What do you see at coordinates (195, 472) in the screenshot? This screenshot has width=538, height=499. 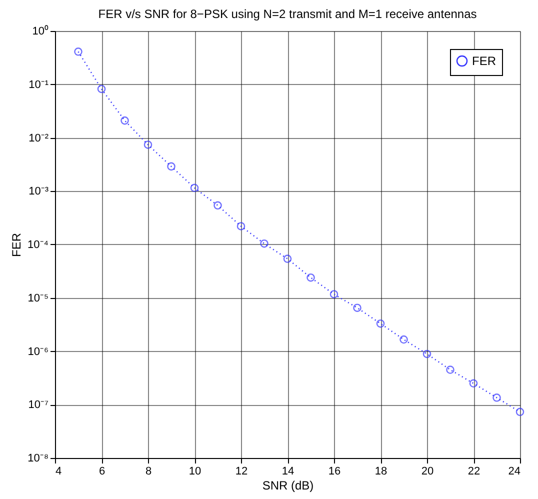 I see `x-tick-label: 10` at bounding box center [195, 472].